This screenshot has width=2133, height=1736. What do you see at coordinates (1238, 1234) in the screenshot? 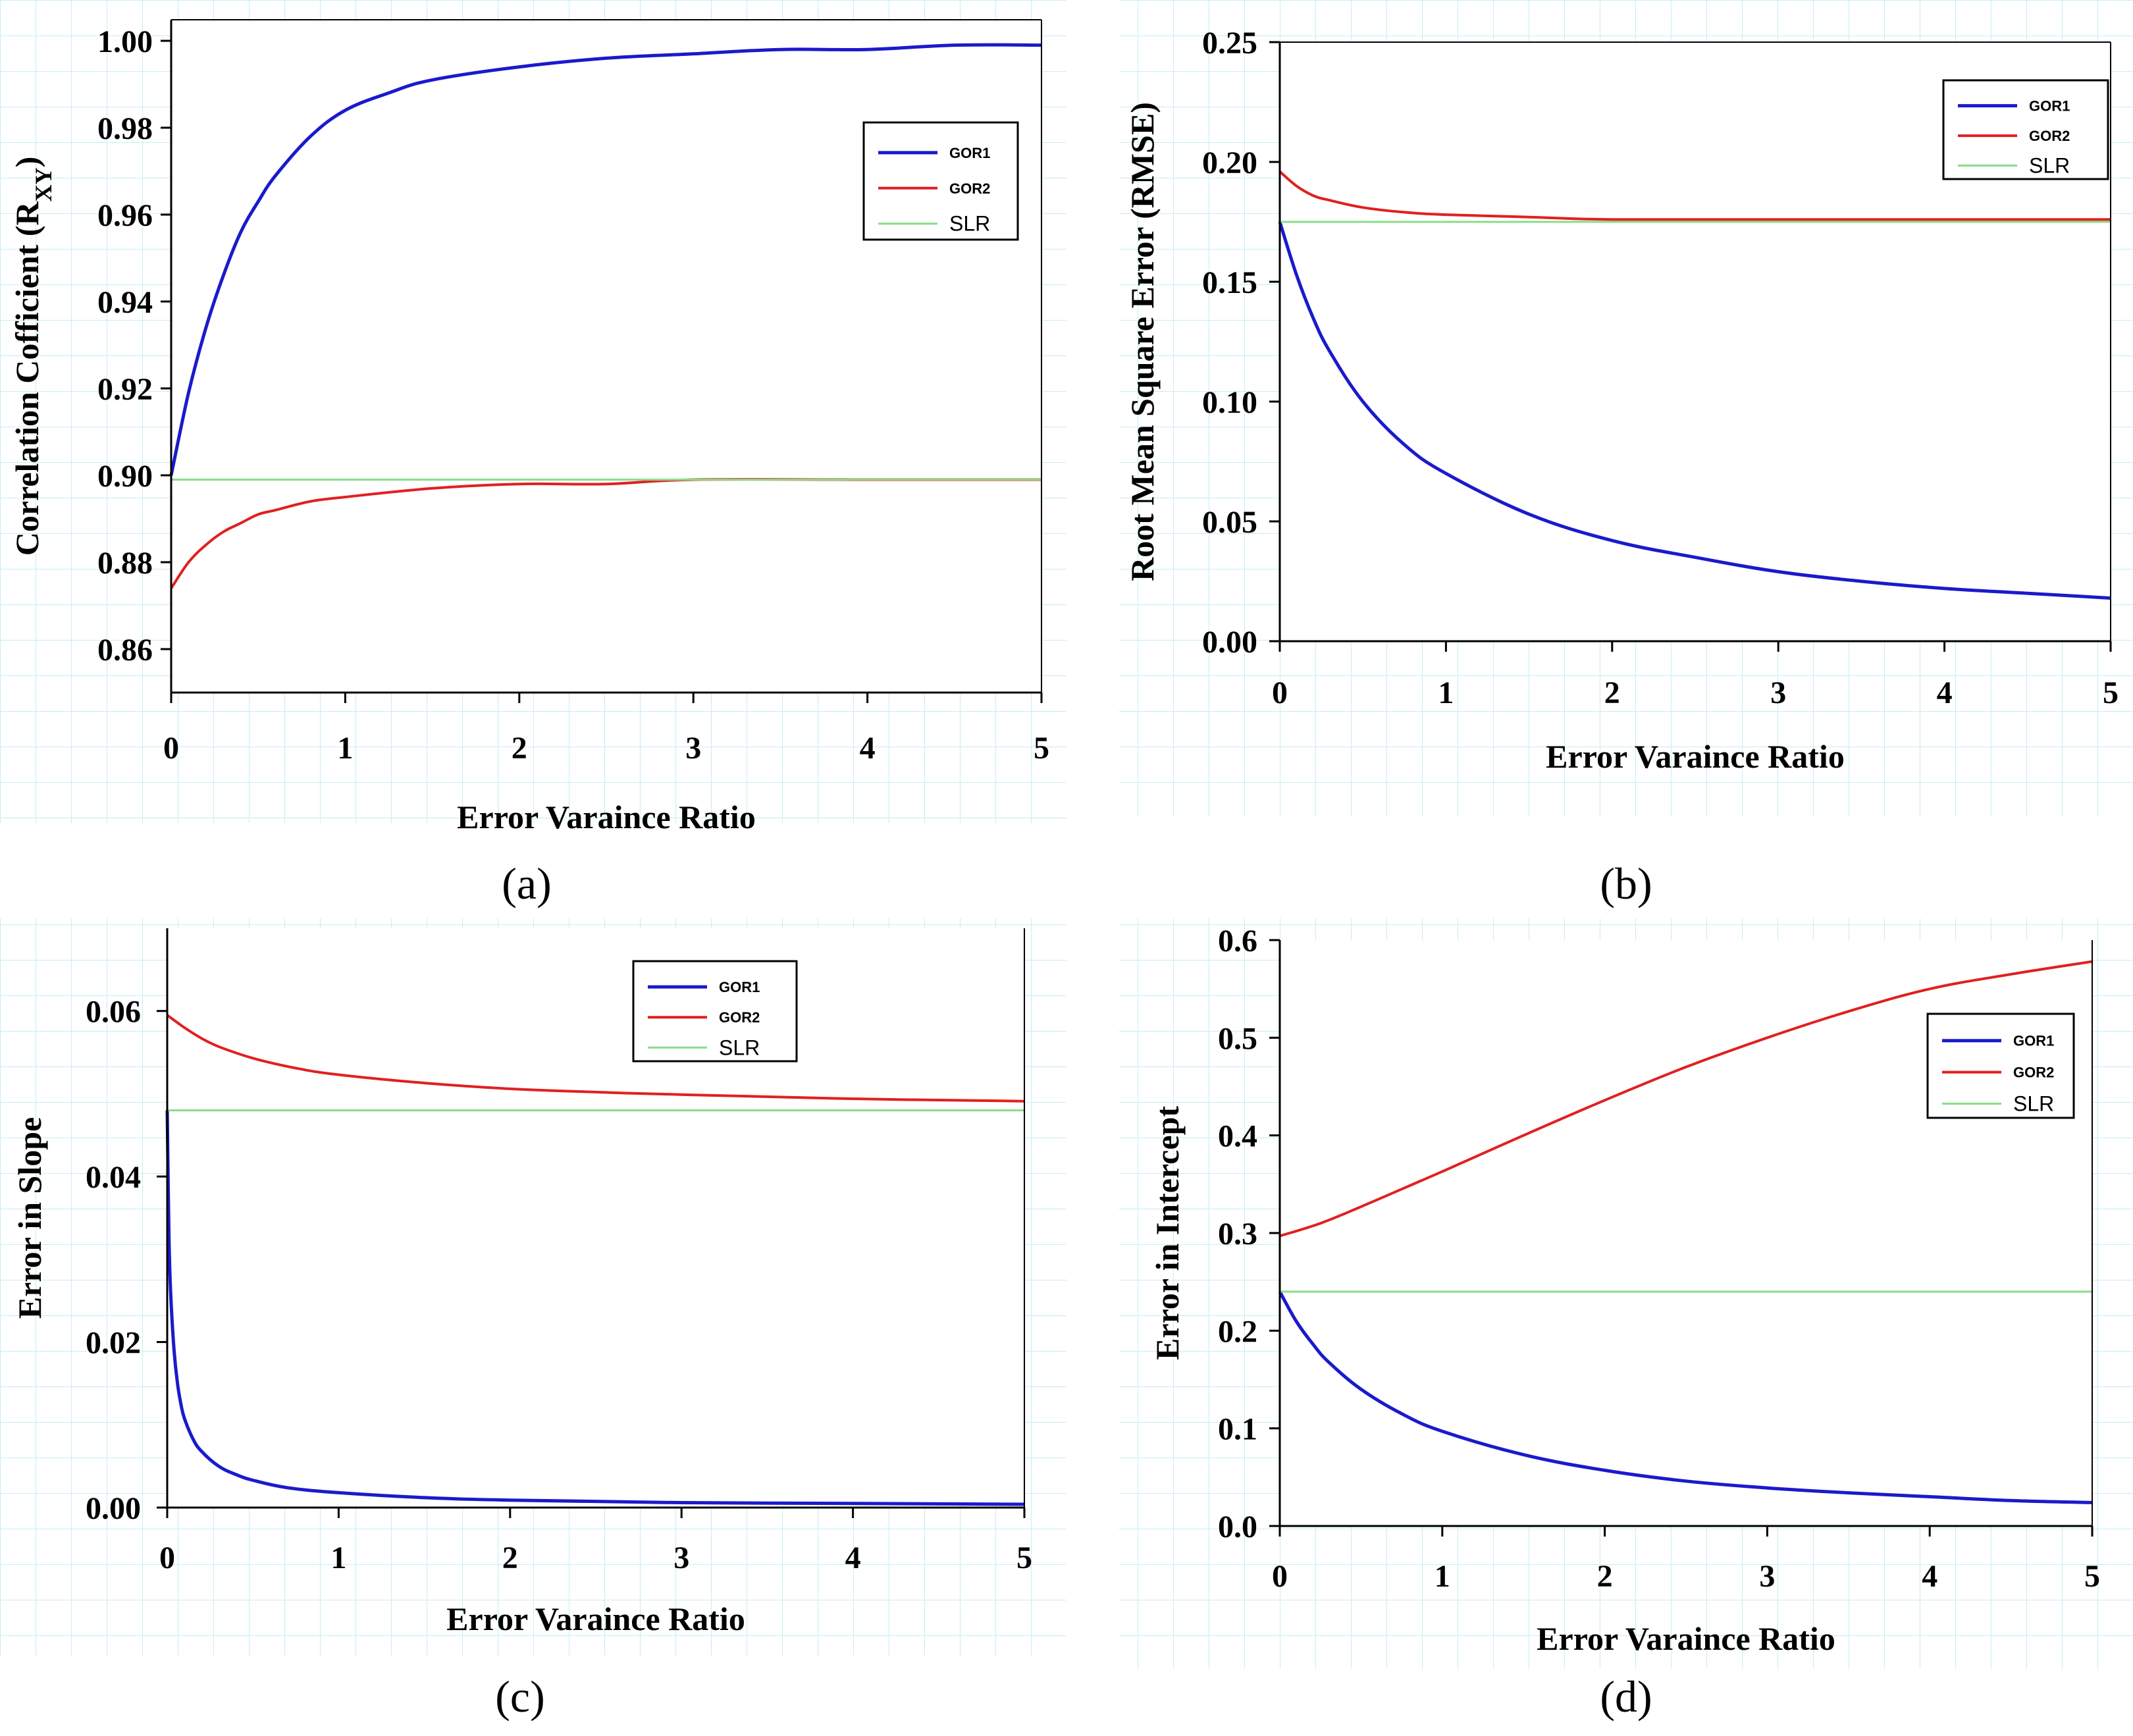
I see `y-tick-label: 0.3` at bounding box center [1238, 1234].